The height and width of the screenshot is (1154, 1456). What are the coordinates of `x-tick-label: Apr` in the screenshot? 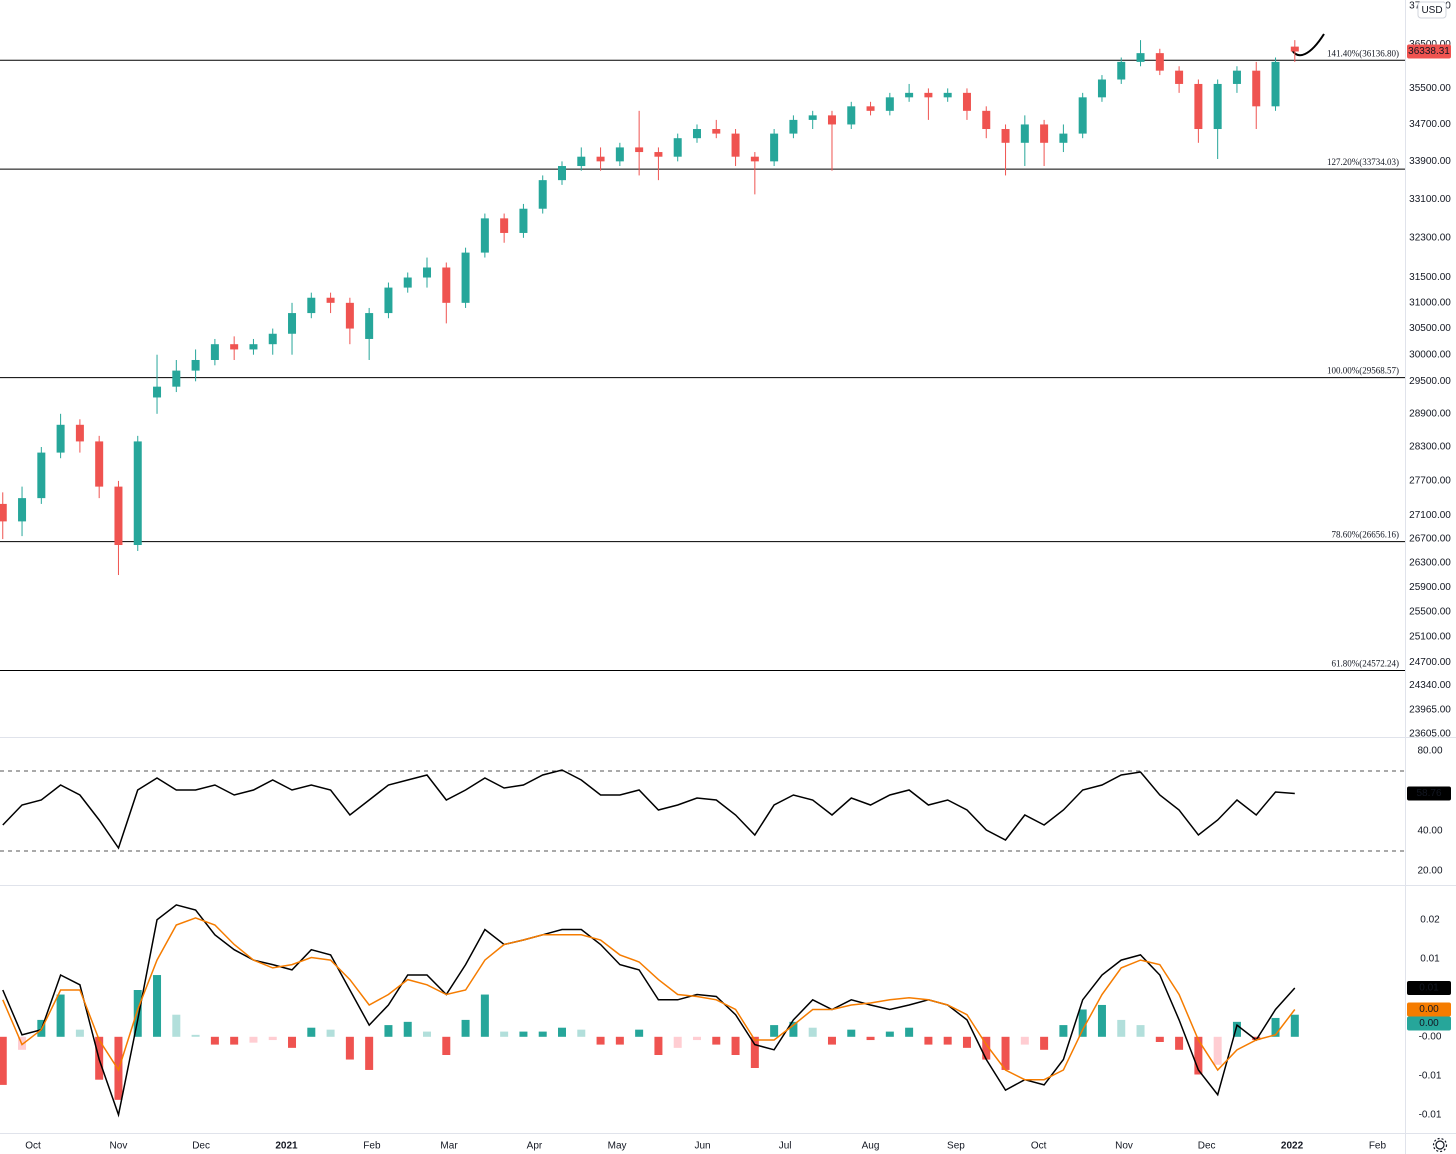 It's located at (535, 1146).